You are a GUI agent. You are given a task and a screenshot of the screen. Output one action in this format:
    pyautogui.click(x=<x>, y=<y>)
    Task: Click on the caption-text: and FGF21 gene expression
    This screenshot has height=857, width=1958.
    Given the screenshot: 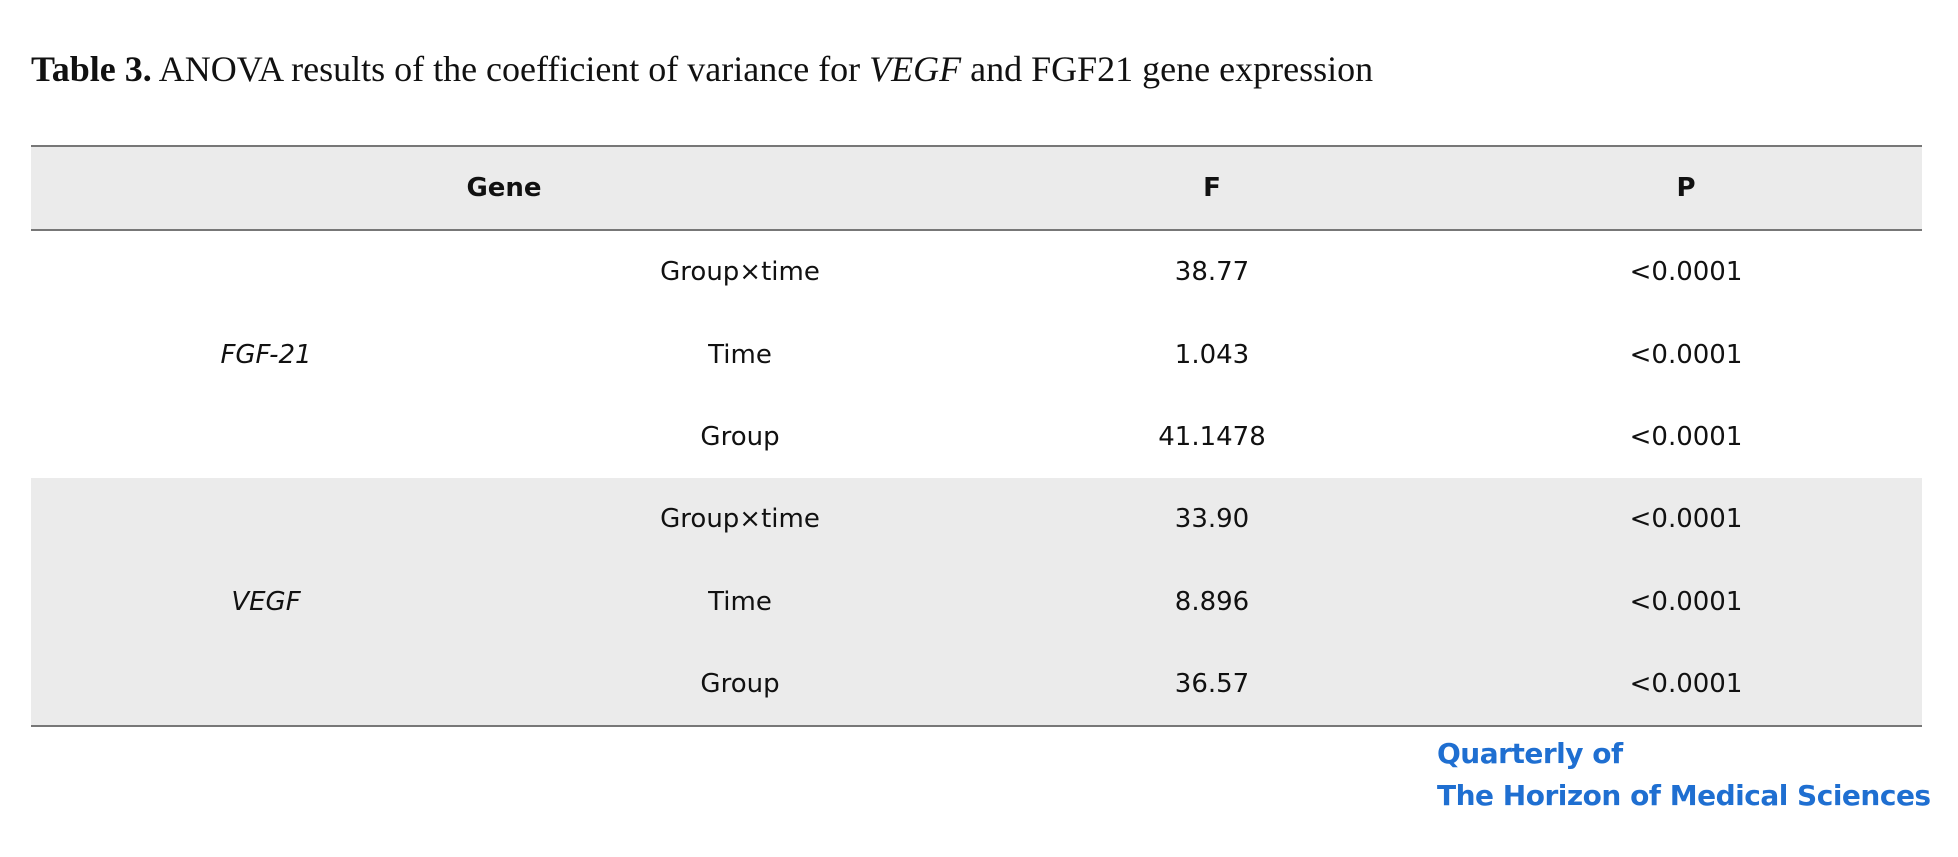 What is the action you would take?
    pyautogui.click(x=1172, y=69)
    